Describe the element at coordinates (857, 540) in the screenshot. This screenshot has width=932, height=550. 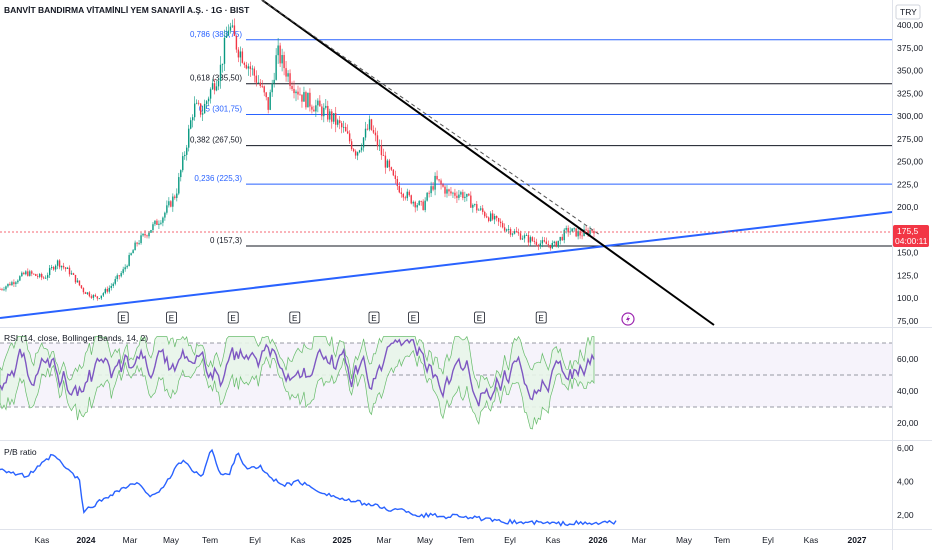
I see `time-tick-label: 2027` at that location.